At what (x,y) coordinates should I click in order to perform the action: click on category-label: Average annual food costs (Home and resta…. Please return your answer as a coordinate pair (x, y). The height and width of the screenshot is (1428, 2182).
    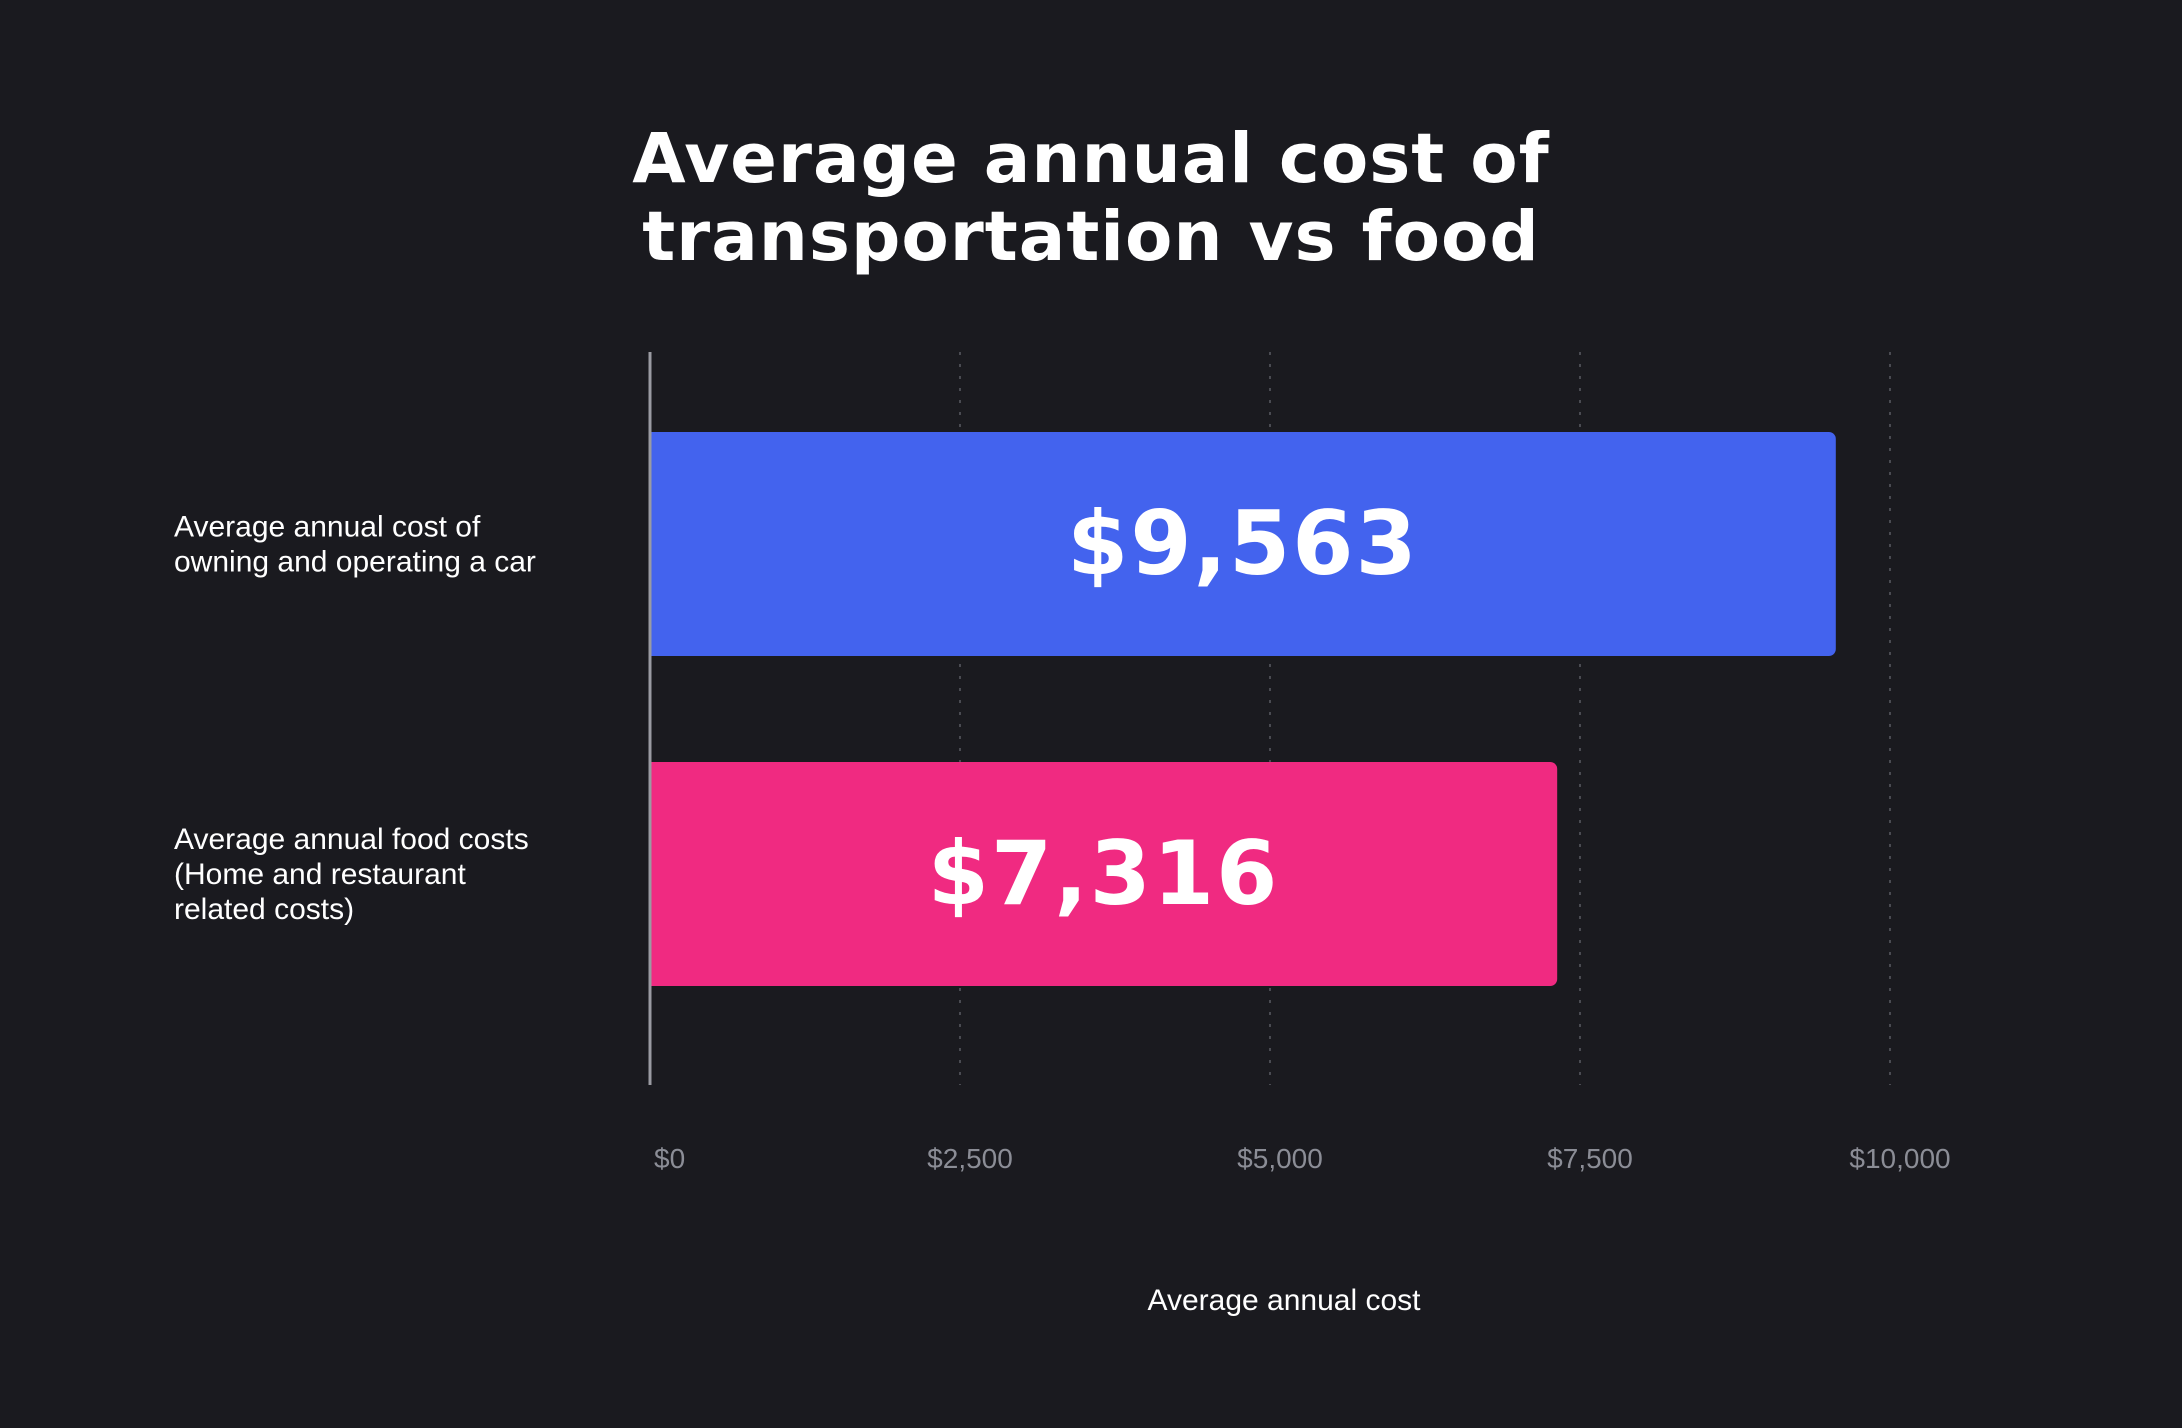
    Looking at the image, I should click on (351, 874).